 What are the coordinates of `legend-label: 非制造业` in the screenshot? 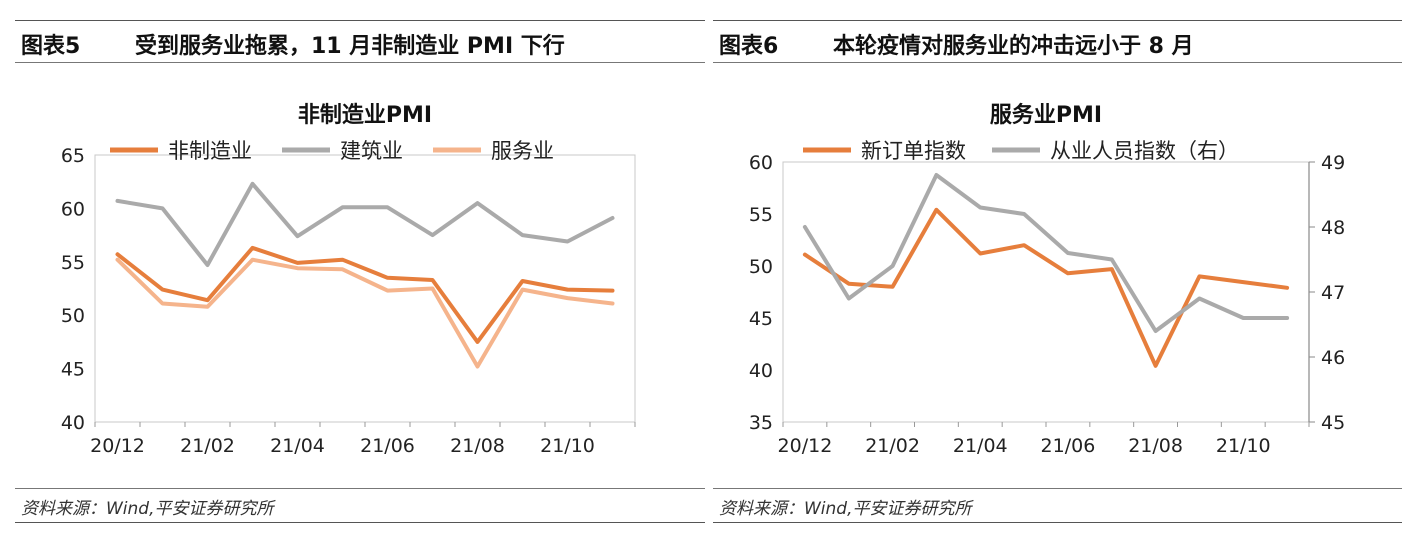 It's located at (210, 151).